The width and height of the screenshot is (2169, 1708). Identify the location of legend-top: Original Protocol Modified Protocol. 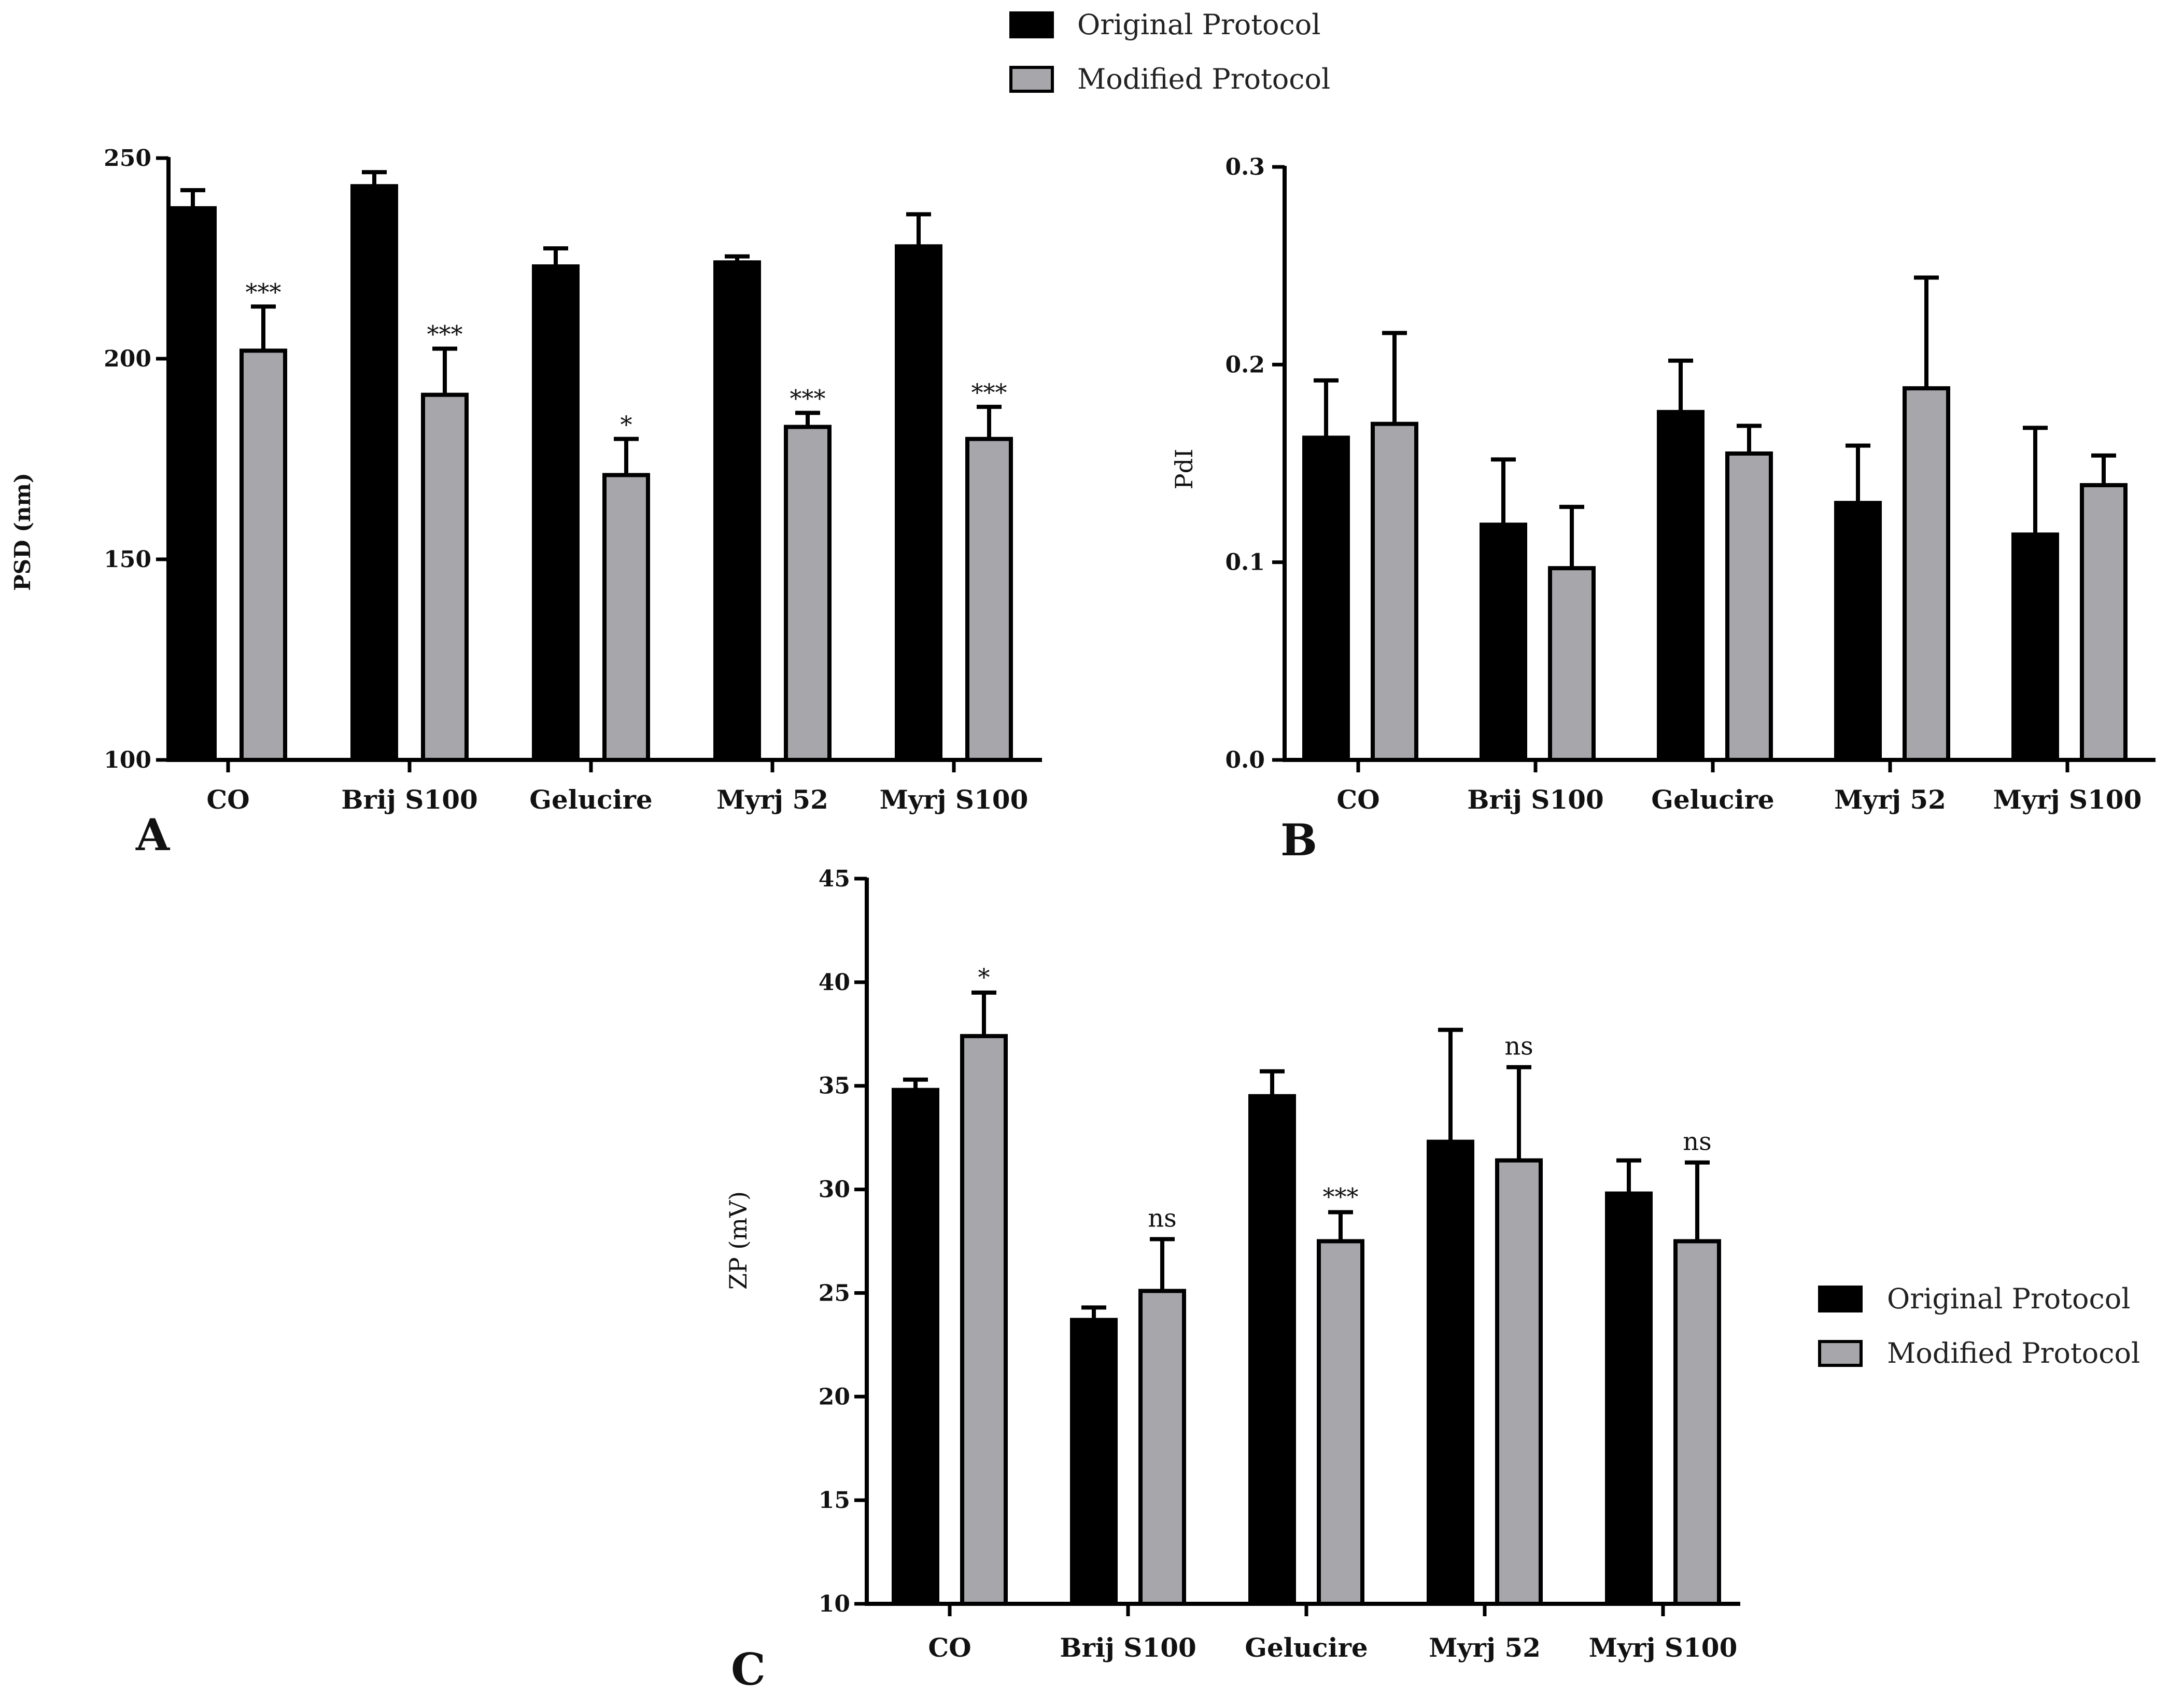
(1169, 51).